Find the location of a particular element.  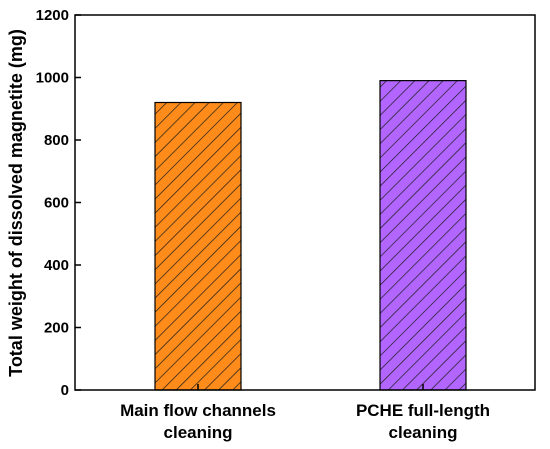

x-category-label-line: Main flow channels is located at coordinates (198, 410).